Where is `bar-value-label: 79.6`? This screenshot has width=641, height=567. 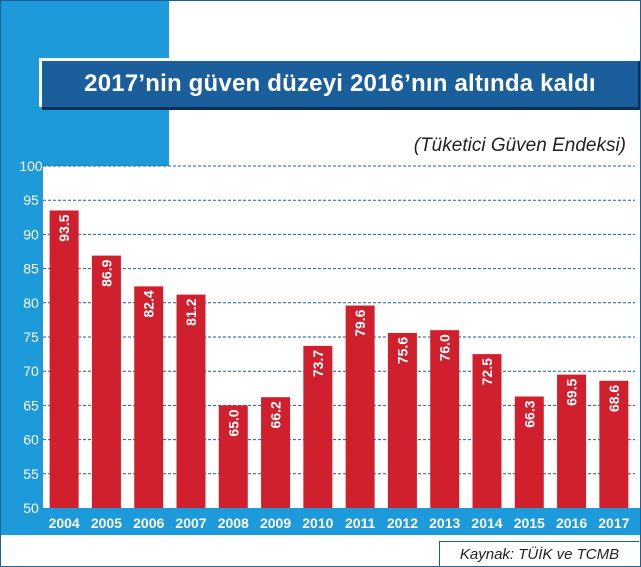
bar-value-label: 79.6 is located at coordinates (360, 322).